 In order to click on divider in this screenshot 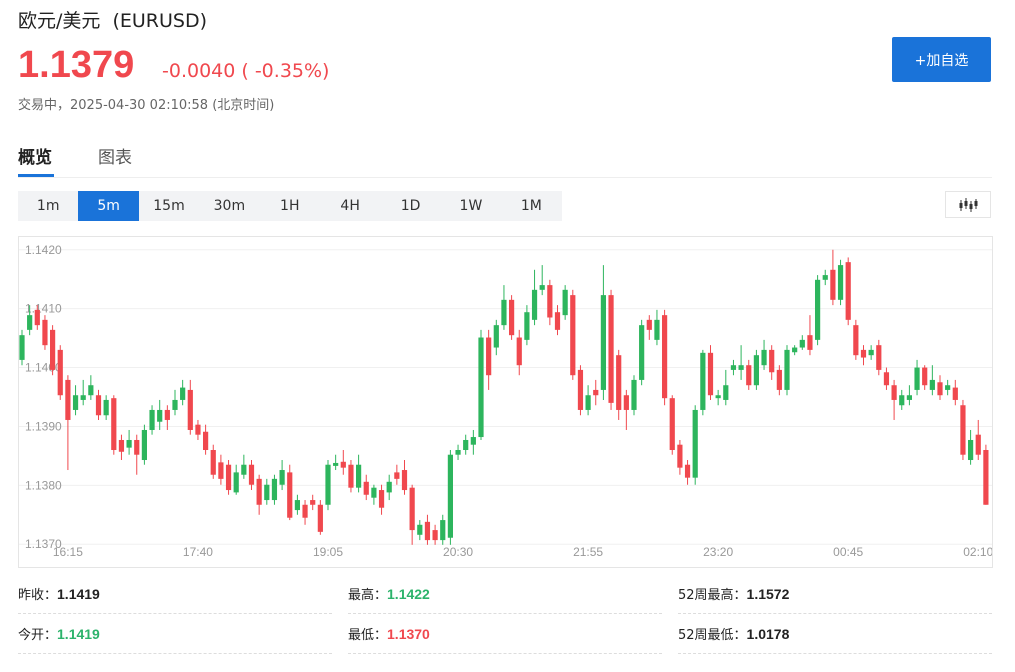, I will do `click(505, 177)`.